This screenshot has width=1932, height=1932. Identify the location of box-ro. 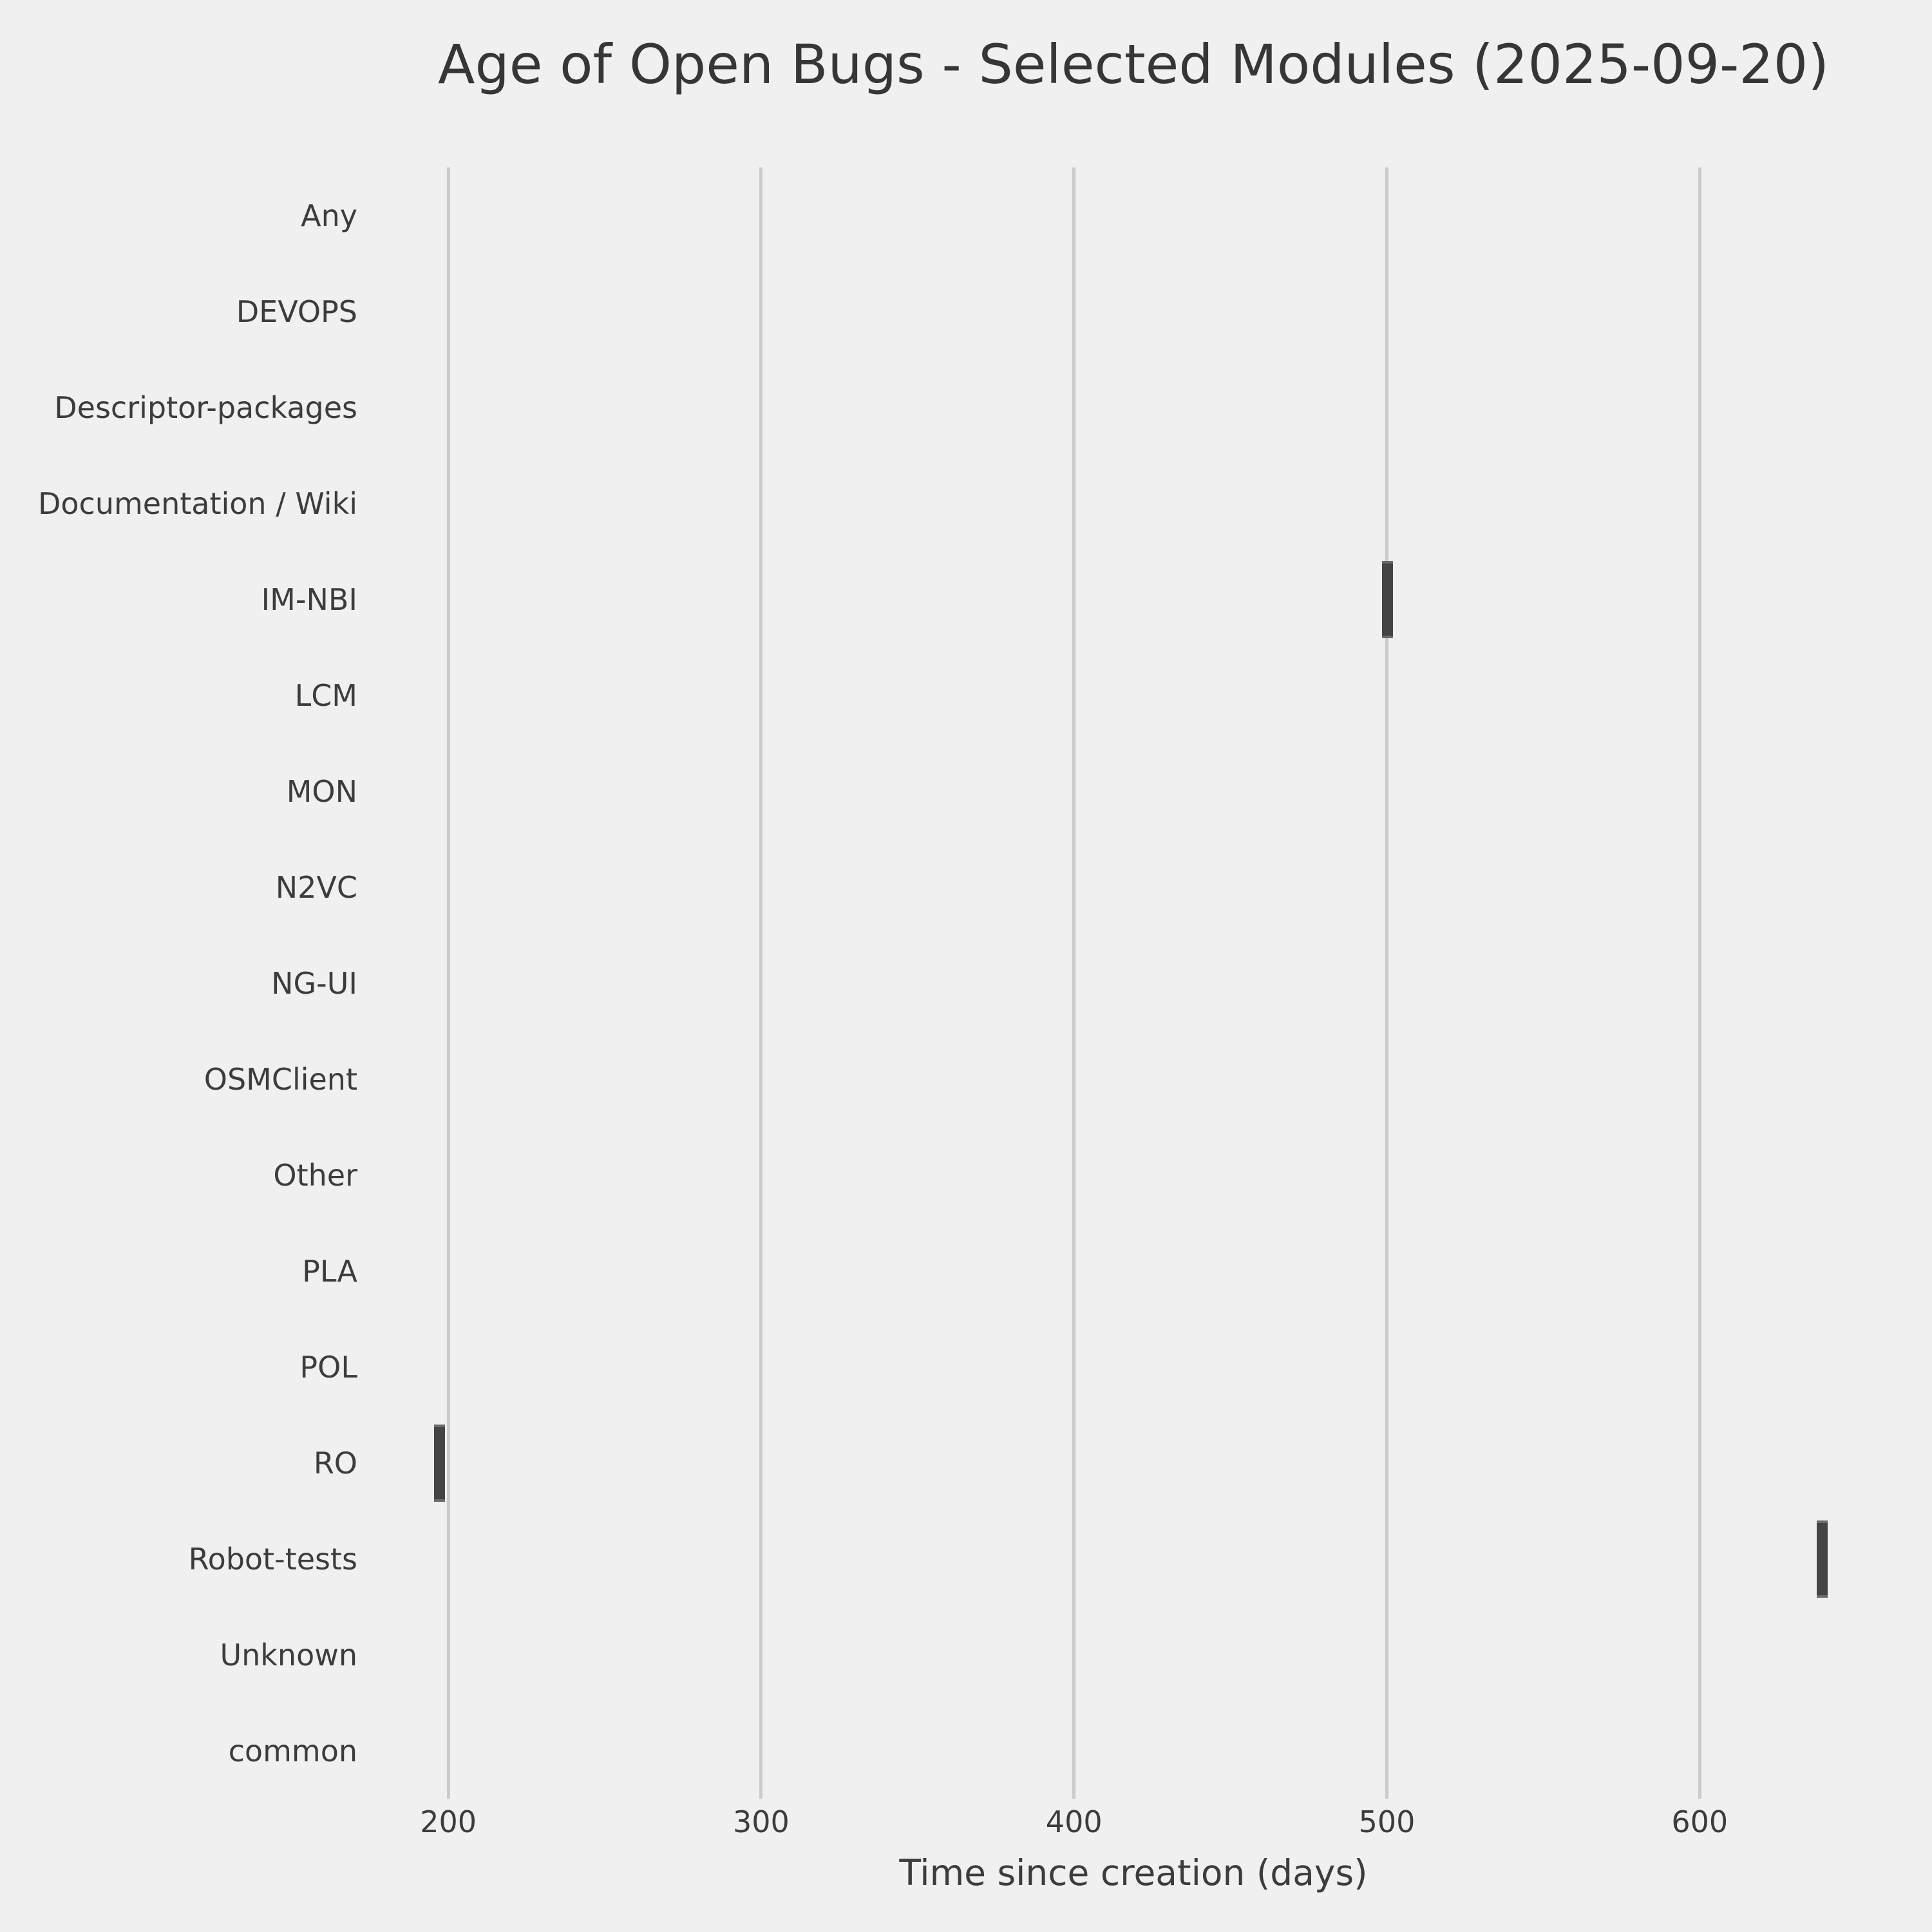
(440, 1463).